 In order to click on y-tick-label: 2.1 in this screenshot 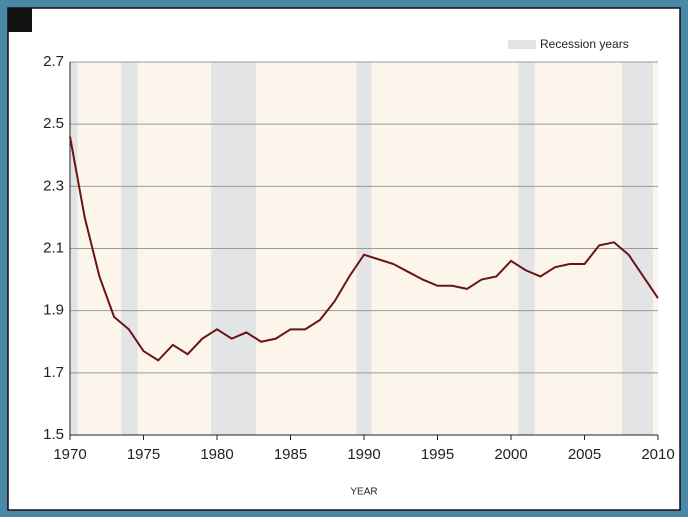, I will do `click(53, 247)`.